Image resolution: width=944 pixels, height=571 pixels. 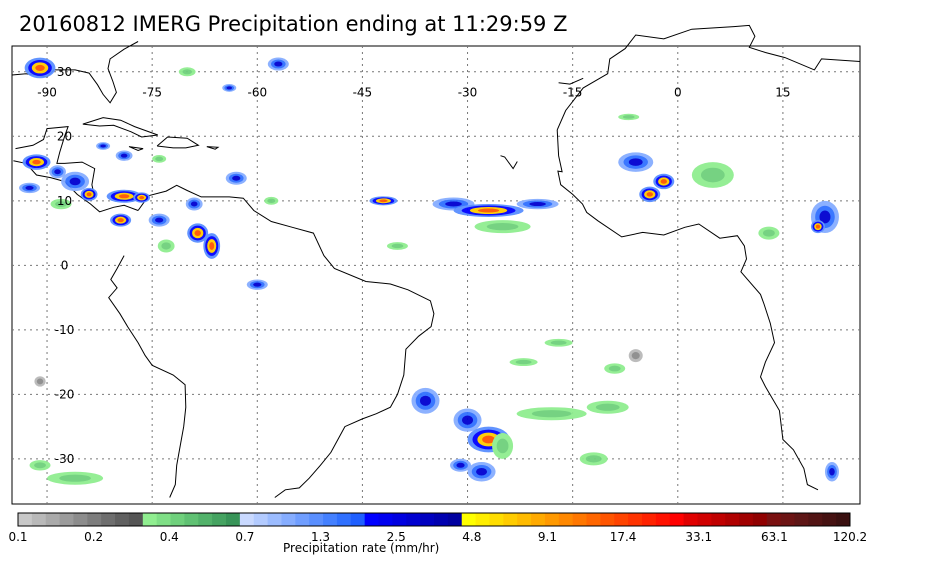 I want to click on latitude-label: 10, so click(x=64, y=201).